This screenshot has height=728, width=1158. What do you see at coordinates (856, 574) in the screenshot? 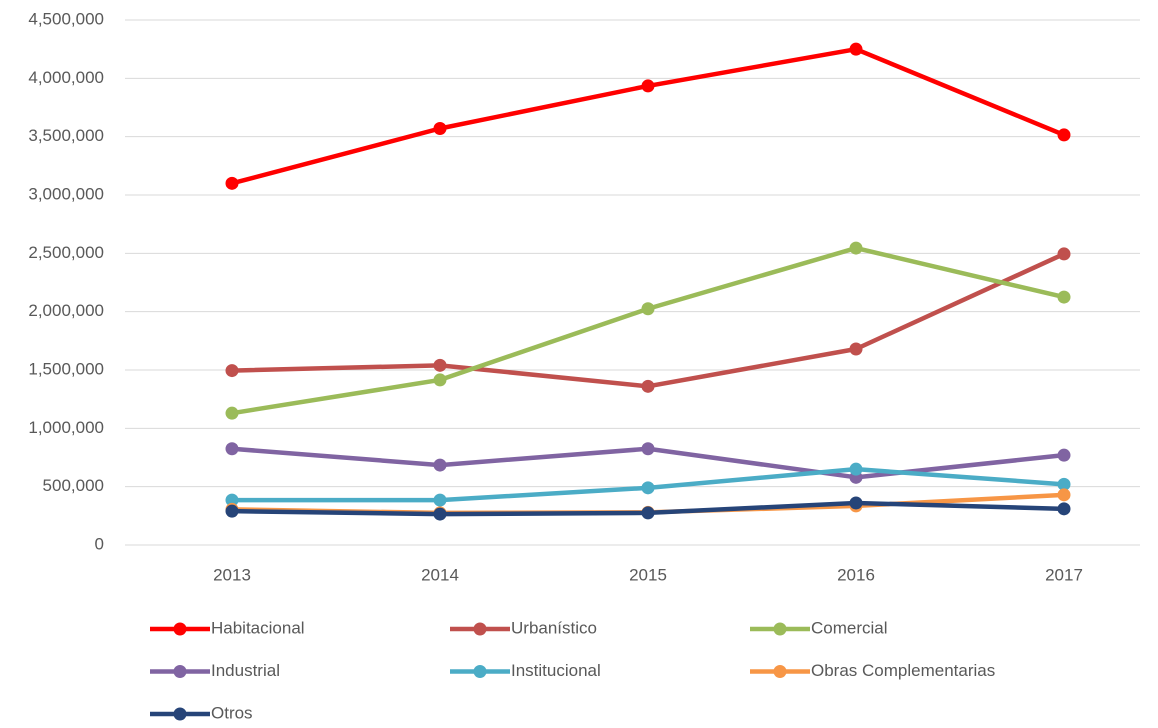
I see `x-tick-label: 2016` at bounding box center [856, 574].